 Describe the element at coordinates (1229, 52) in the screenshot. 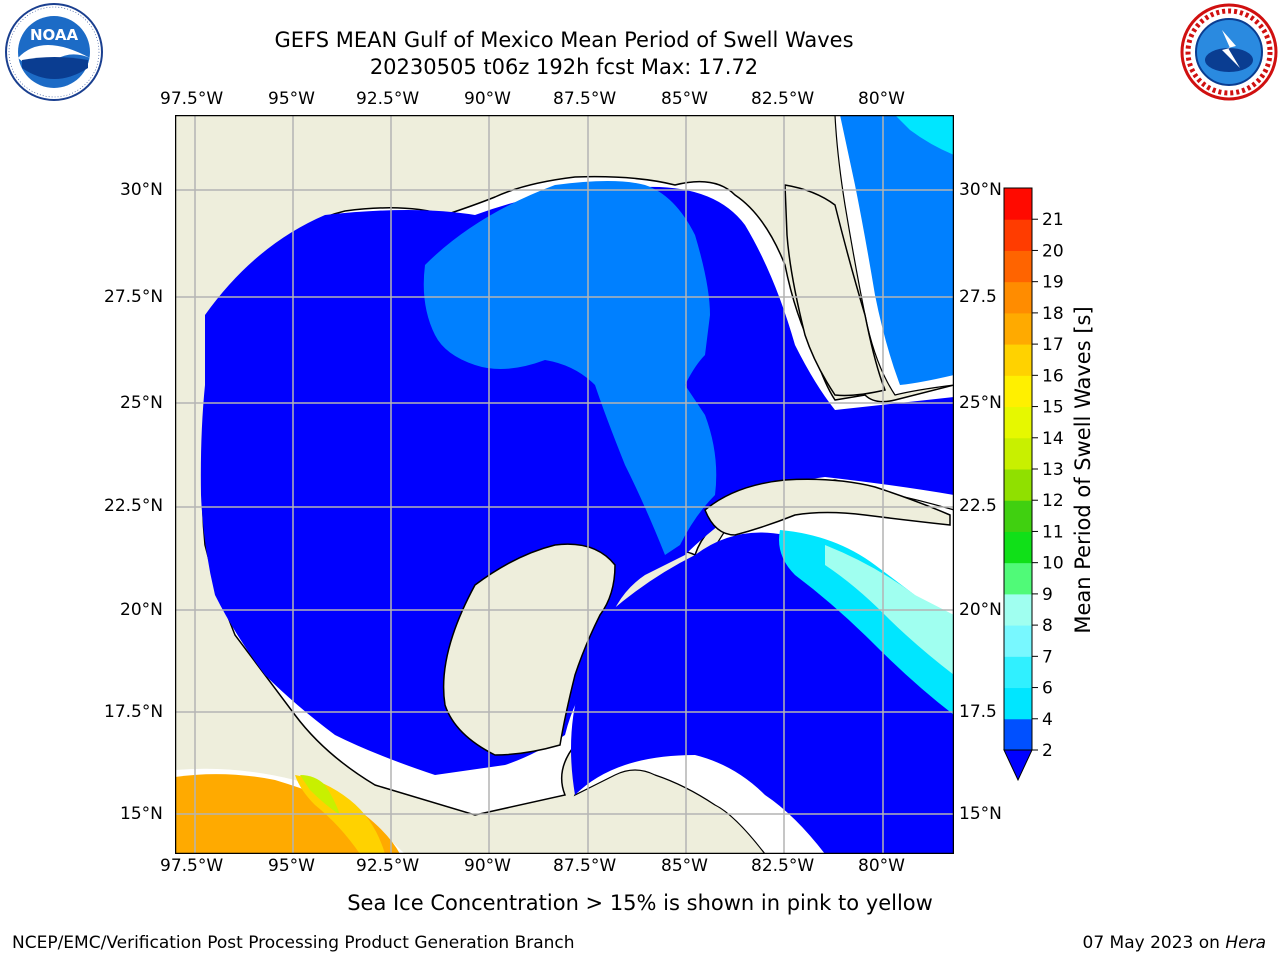

I see `nws-logo-icon` at that location.